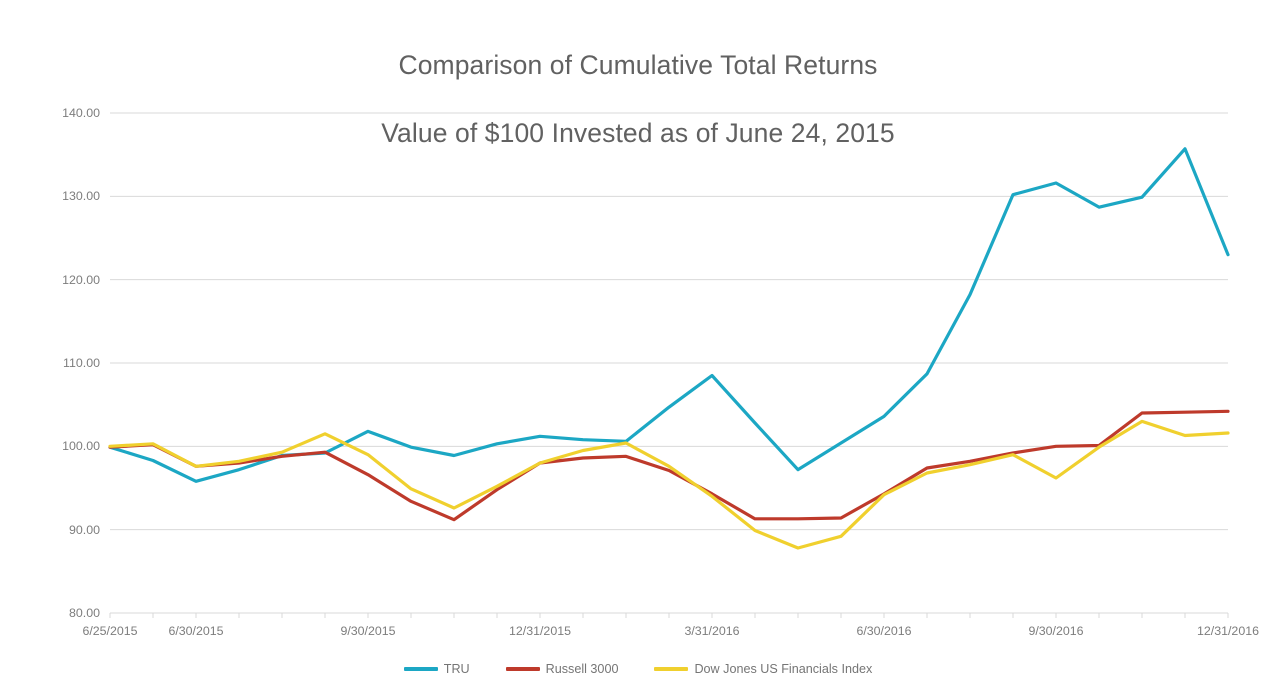 Image resolution: width=1276 pixels, height=696 pixels. Describe the element at coordinates (1056, 631) in the screenshot. I see `x-axis-tick-label: 9/30/2016` at that location.